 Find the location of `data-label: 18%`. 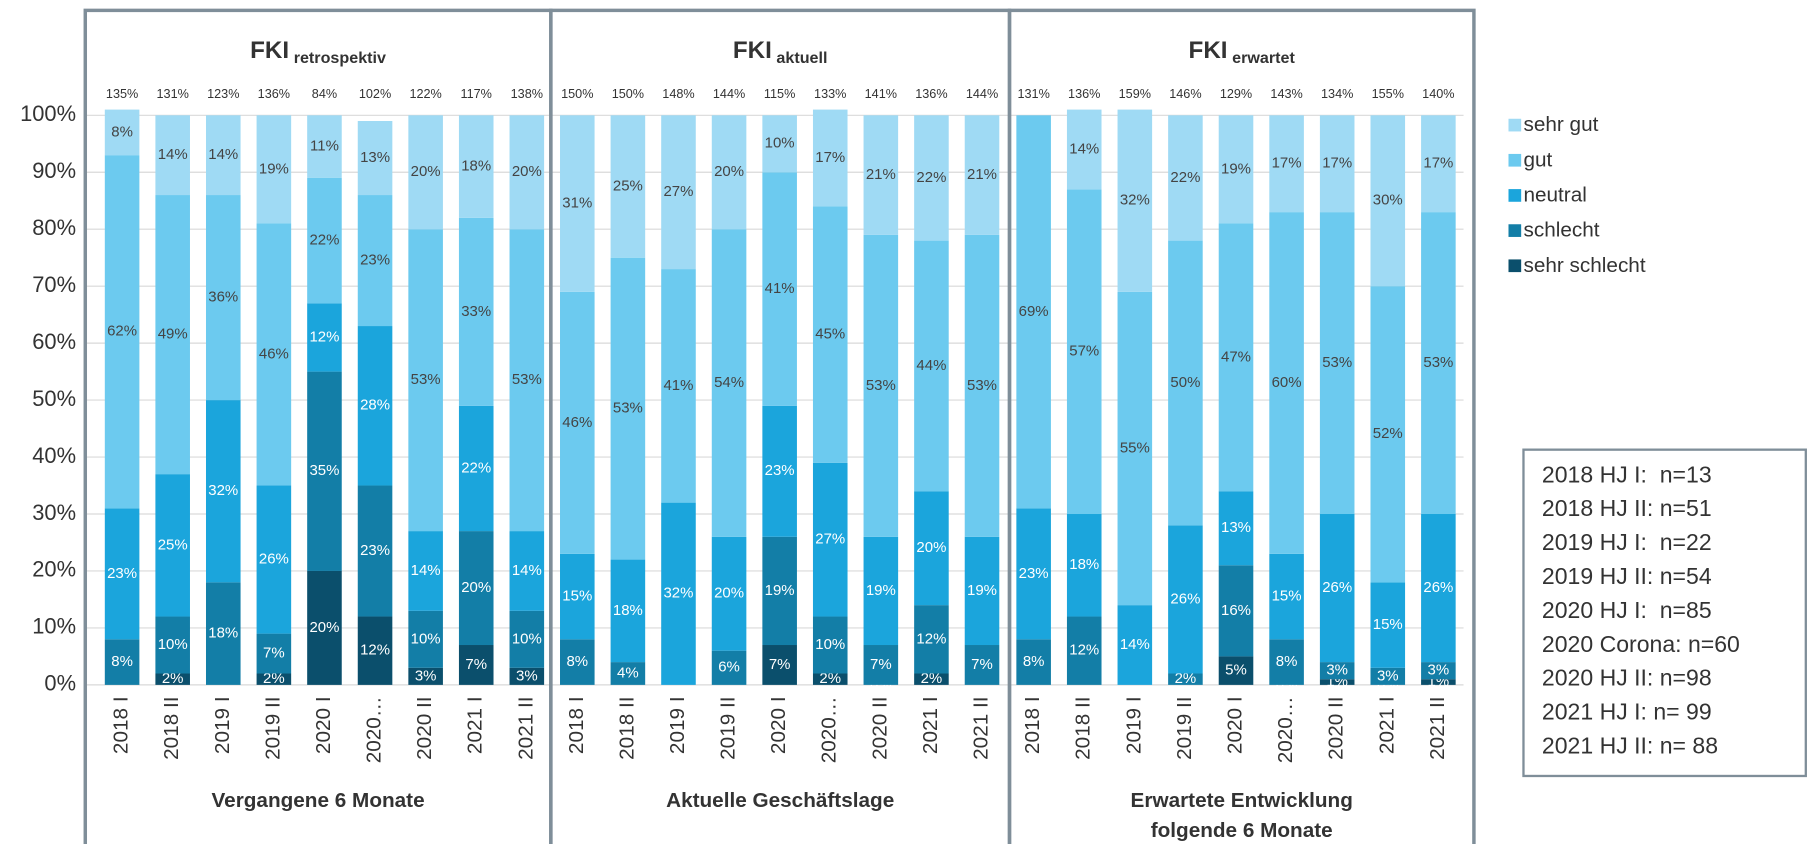

data-label: 18% is located at coordinates (476, 166).